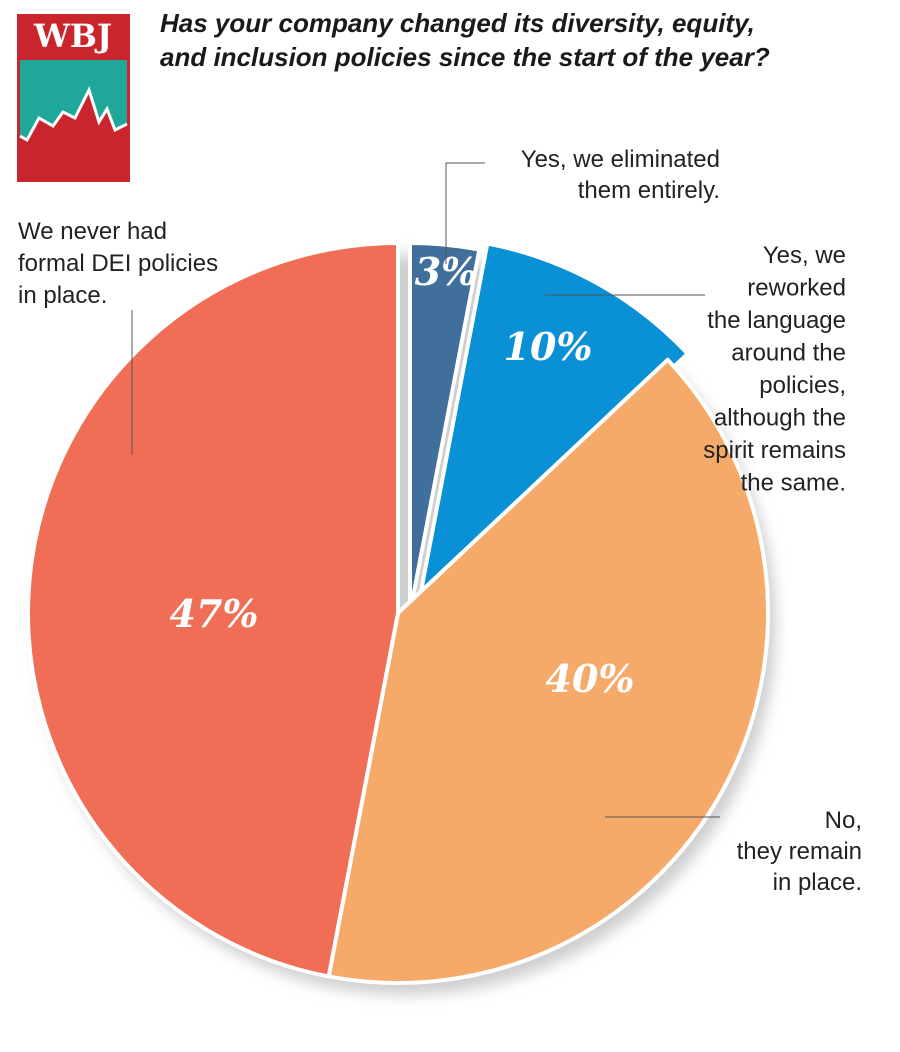  I want to click on category-label-line: reworked, so click(796, 288).